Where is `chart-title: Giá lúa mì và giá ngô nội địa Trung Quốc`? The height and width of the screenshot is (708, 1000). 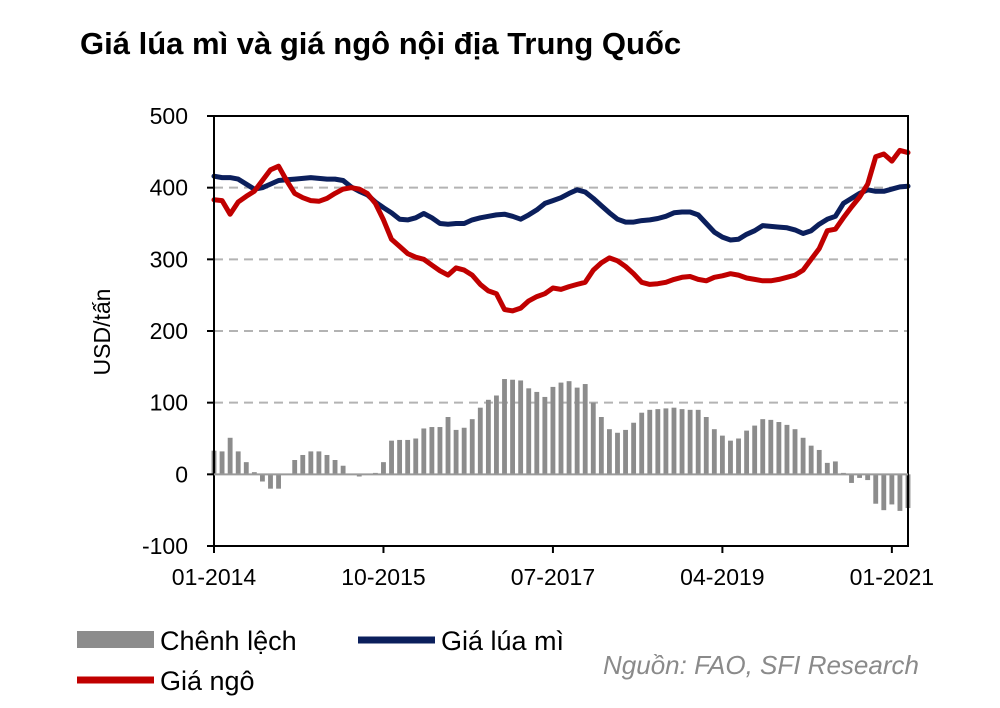
chart-title: Giá lúa mì và giá ngô nội địa Trung Quốc is located at coordinates (381, 43).